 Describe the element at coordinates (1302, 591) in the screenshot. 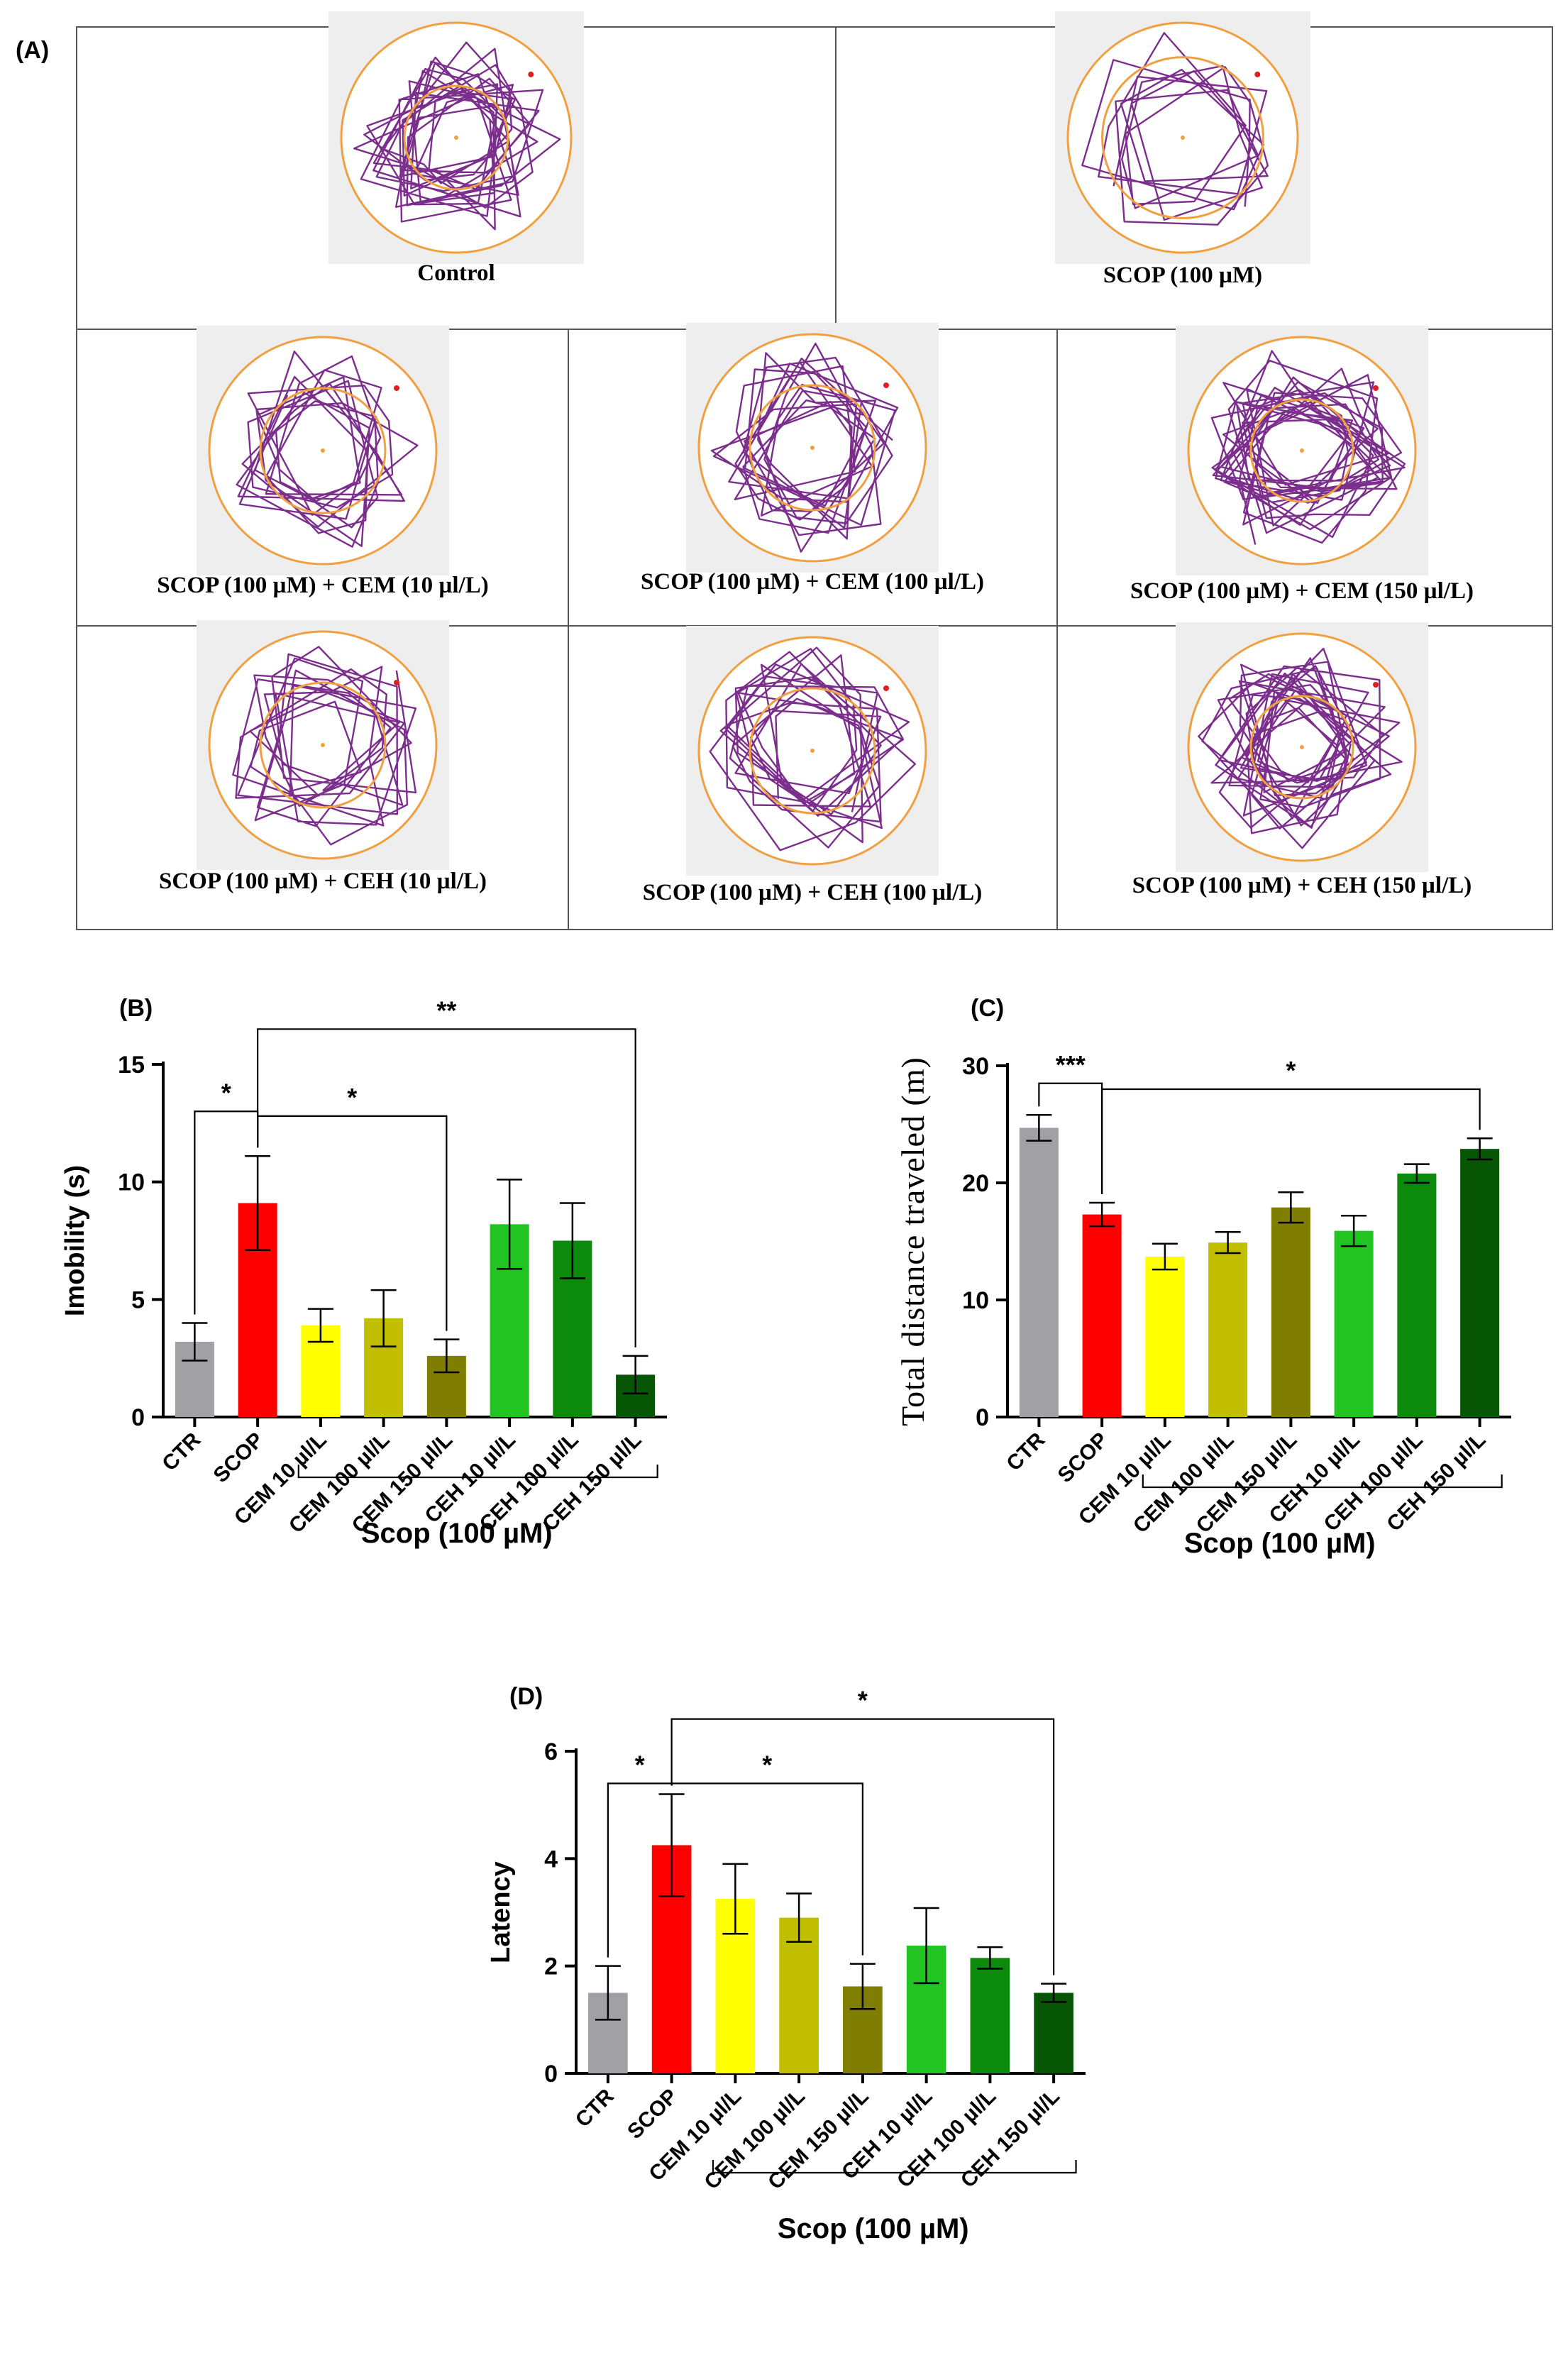

I see `trajectory-caption: SCOP (100 µM) + CEM (150 µl/L)` at that location.